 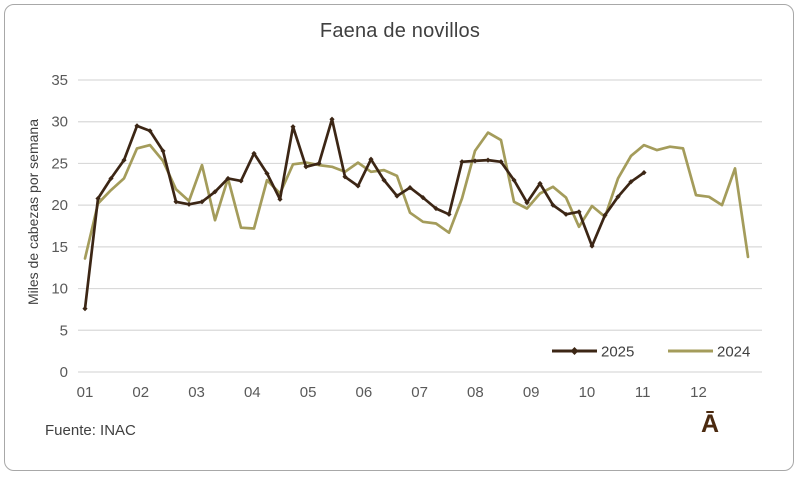 I want to click on x-tick-label: 05, so click(x=308, y=392).